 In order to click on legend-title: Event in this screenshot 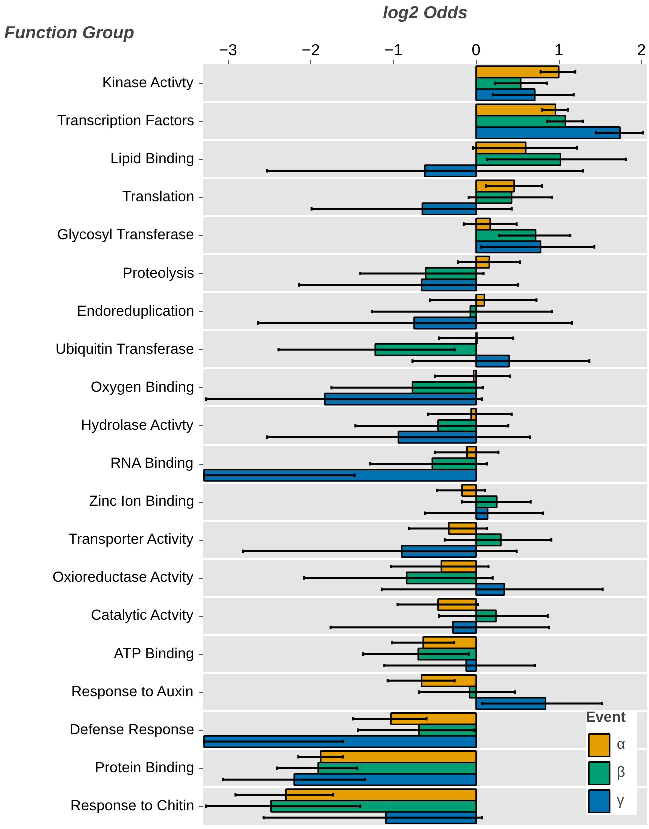, I will do `click(606, 718)`.